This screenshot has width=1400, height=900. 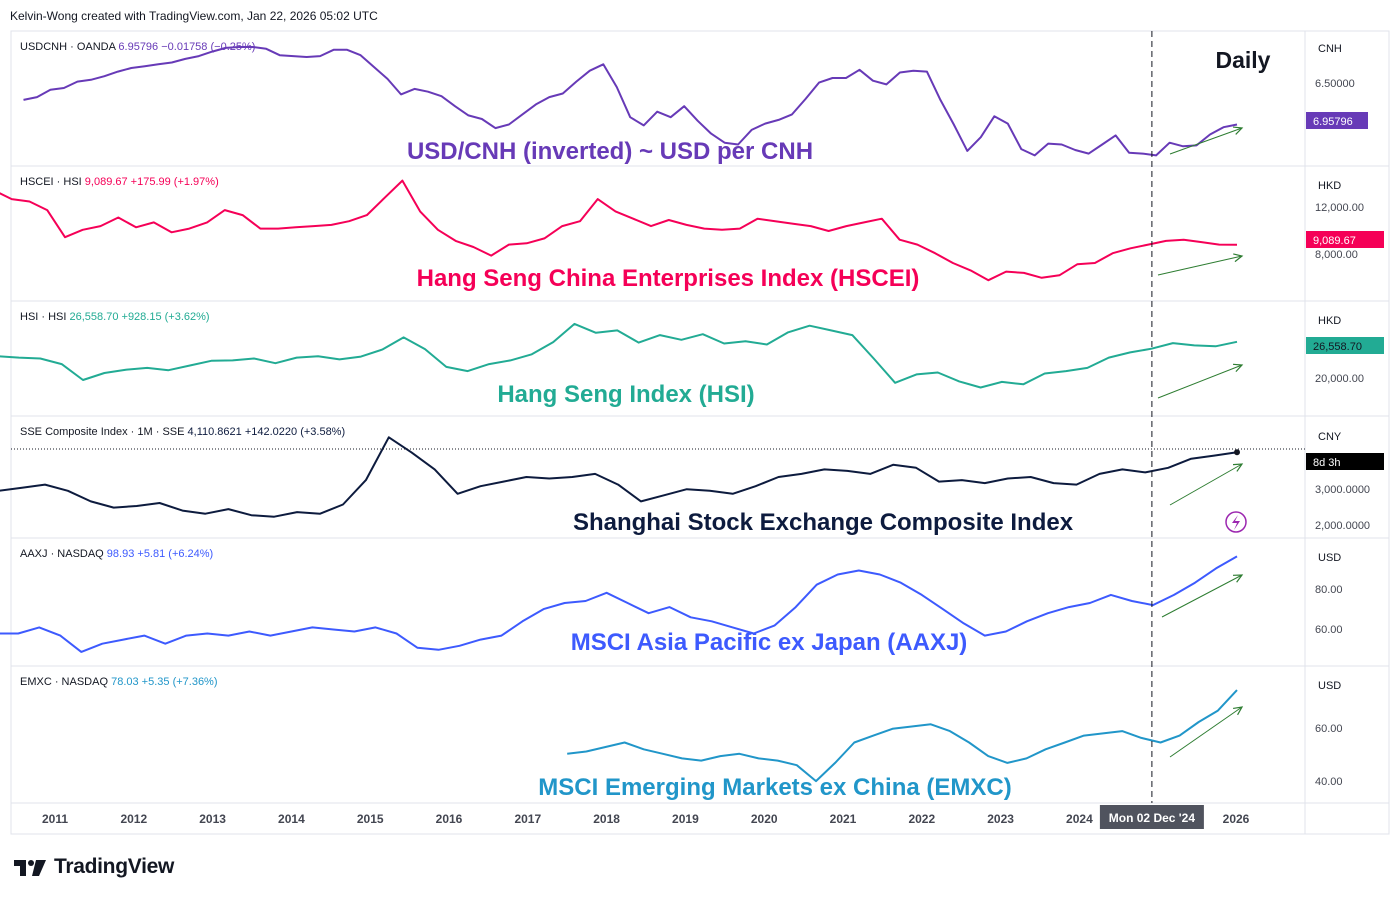 What do you see at coordinates (1335, 84) in the screenshot?
I see `price-label-usdcnh: 6.50000` at bounding box center [1335, 84].